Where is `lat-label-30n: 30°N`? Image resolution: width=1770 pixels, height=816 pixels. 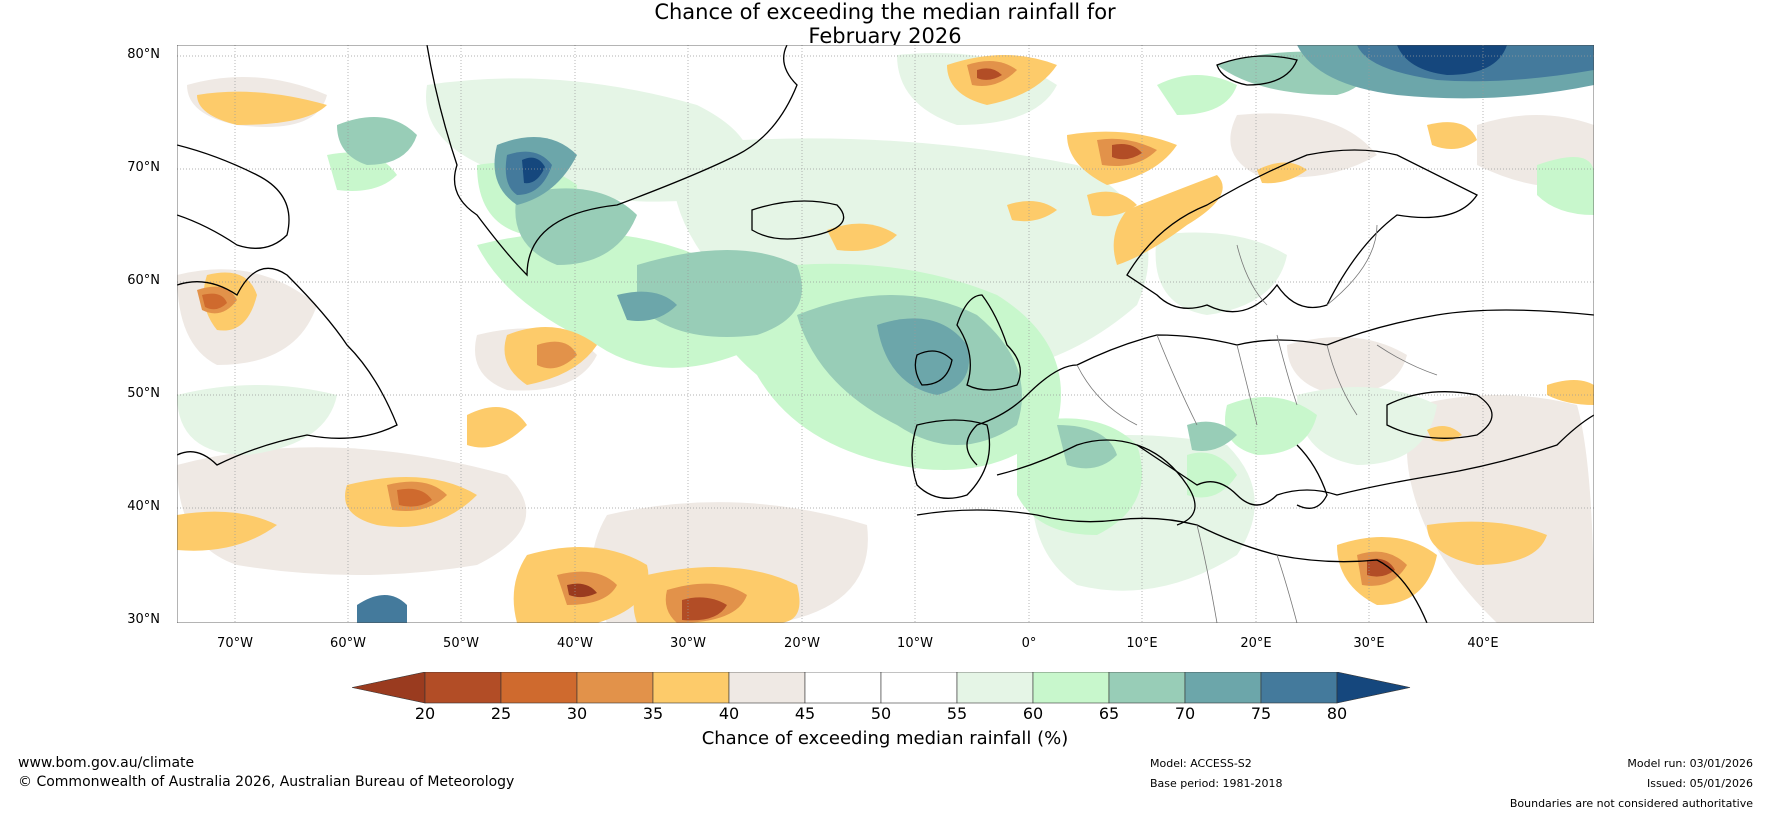 lat-label-30n: 30°N is located at coordinates (143, 619).